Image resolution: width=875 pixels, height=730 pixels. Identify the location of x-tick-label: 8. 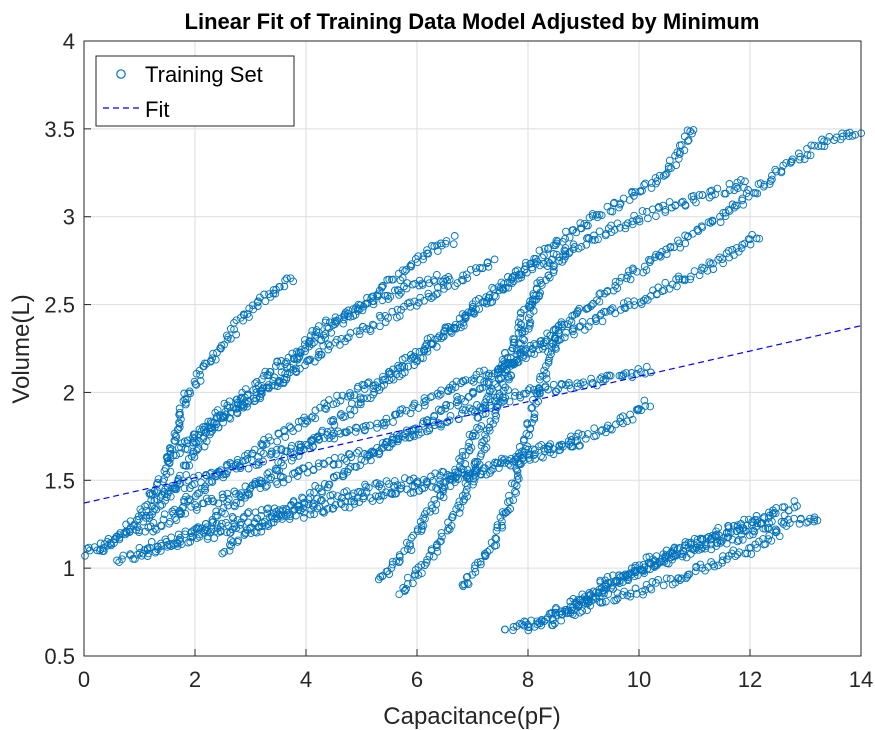
(528, 679).